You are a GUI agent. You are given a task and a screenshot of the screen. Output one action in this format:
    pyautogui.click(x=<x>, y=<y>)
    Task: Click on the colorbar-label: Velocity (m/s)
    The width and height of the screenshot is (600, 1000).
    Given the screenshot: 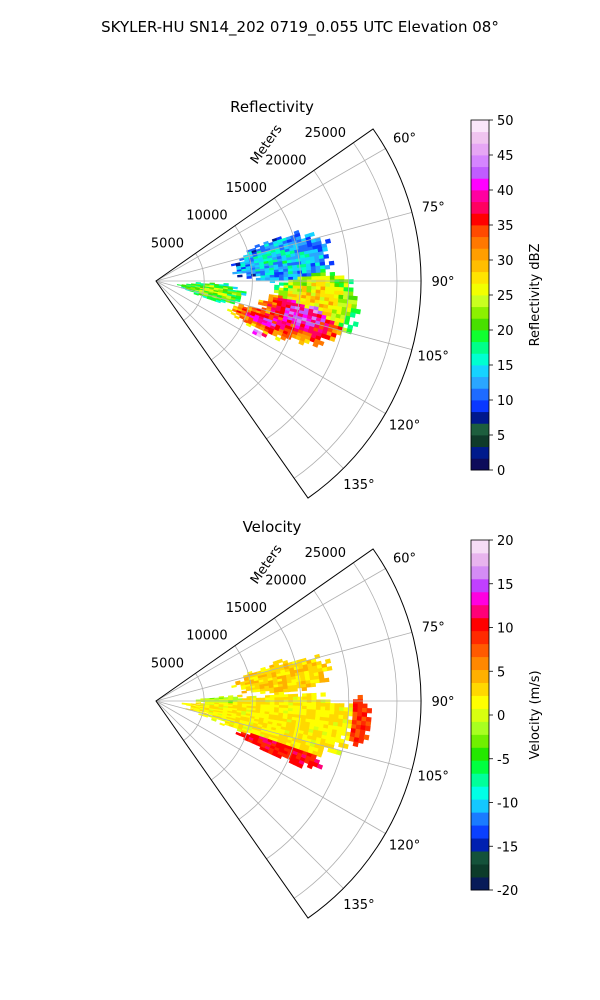 What is the action you would take?
    pyautogui.click(x=535, y=714)
    